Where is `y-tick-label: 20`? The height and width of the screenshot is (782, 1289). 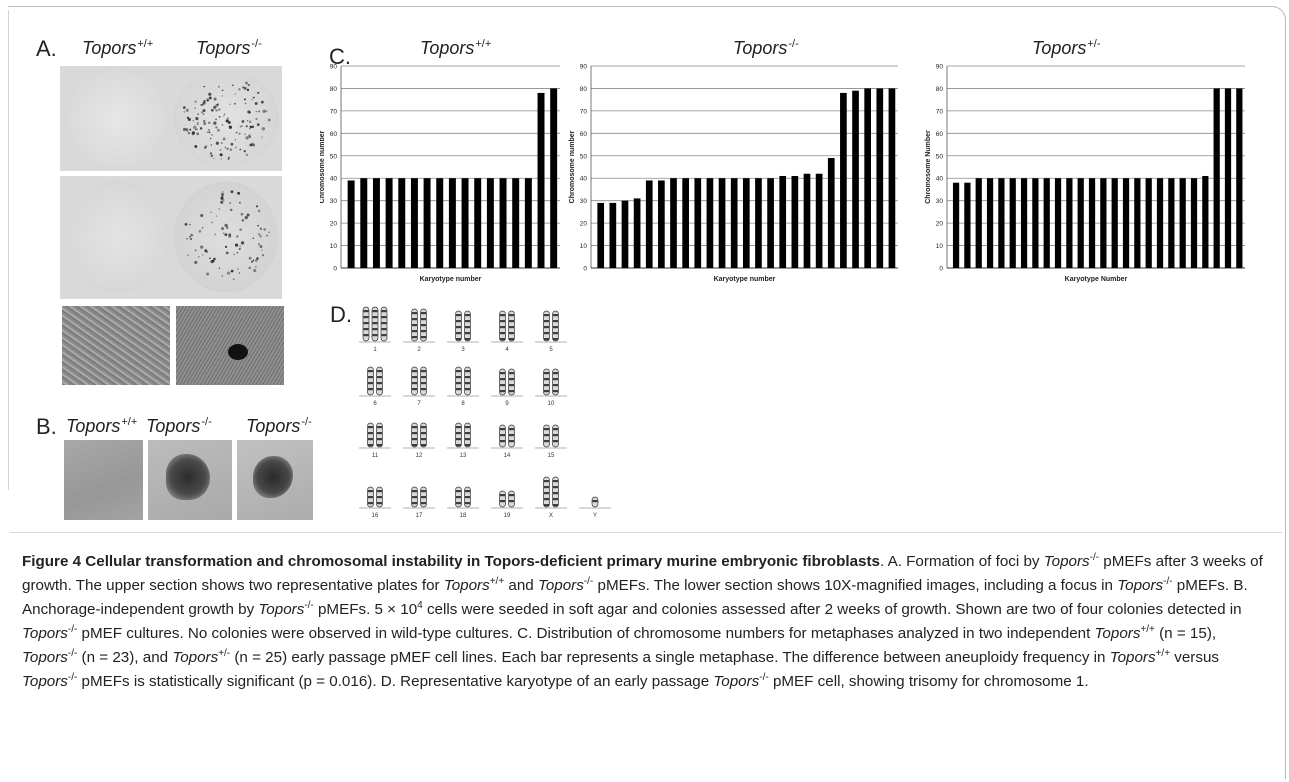 y-tick-label: 20 is located at coordinates (940, 224).